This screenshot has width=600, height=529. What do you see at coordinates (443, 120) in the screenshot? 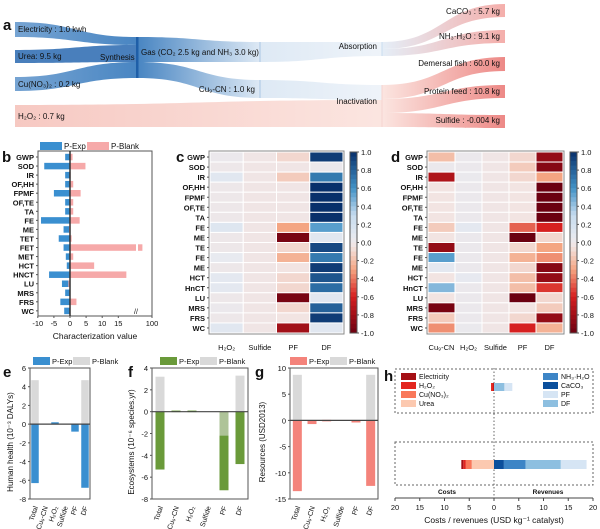
I see `flow-sulfide` at bounding box center [443, 120].